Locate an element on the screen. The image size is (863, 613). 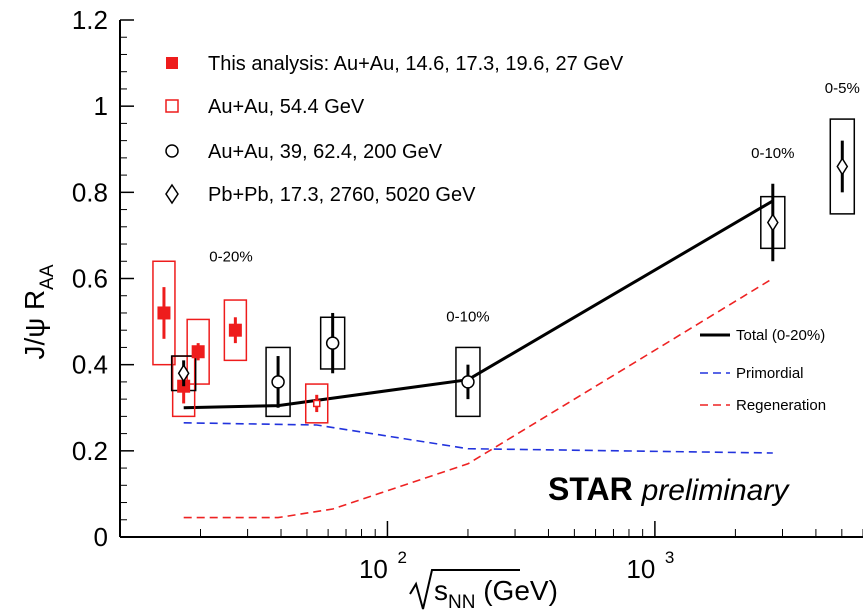
model-curve-primordial is located at coordinates (478, 438).